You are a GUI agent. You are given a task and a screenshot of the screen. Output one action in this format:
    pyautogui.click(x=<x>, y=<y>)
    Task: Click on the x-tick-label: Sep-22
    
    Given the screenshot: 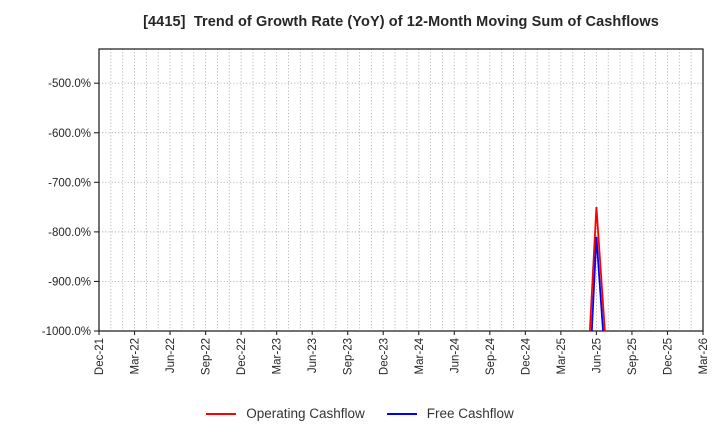 What is the action you would take?
    pyautogui.click(x=207, y=356)
    